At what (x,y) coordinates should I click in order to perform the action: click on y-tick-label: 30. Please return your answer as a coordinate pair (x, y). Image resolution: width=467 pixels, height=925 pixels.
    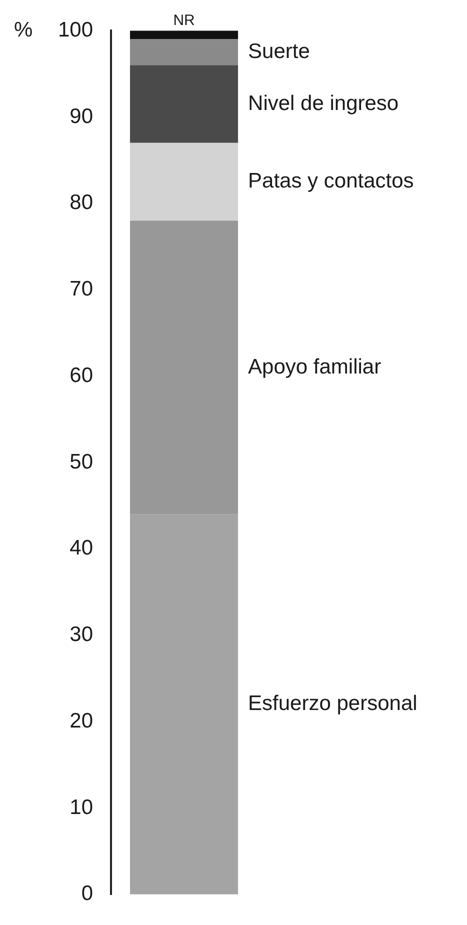
    Looking at the image, I should click on (82, 634).